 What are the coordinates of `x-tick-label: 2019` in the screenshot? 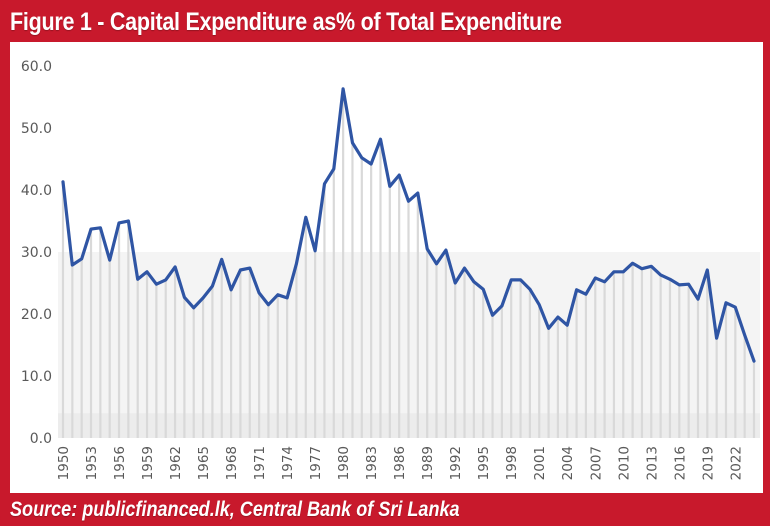 It's located at (708, 463).